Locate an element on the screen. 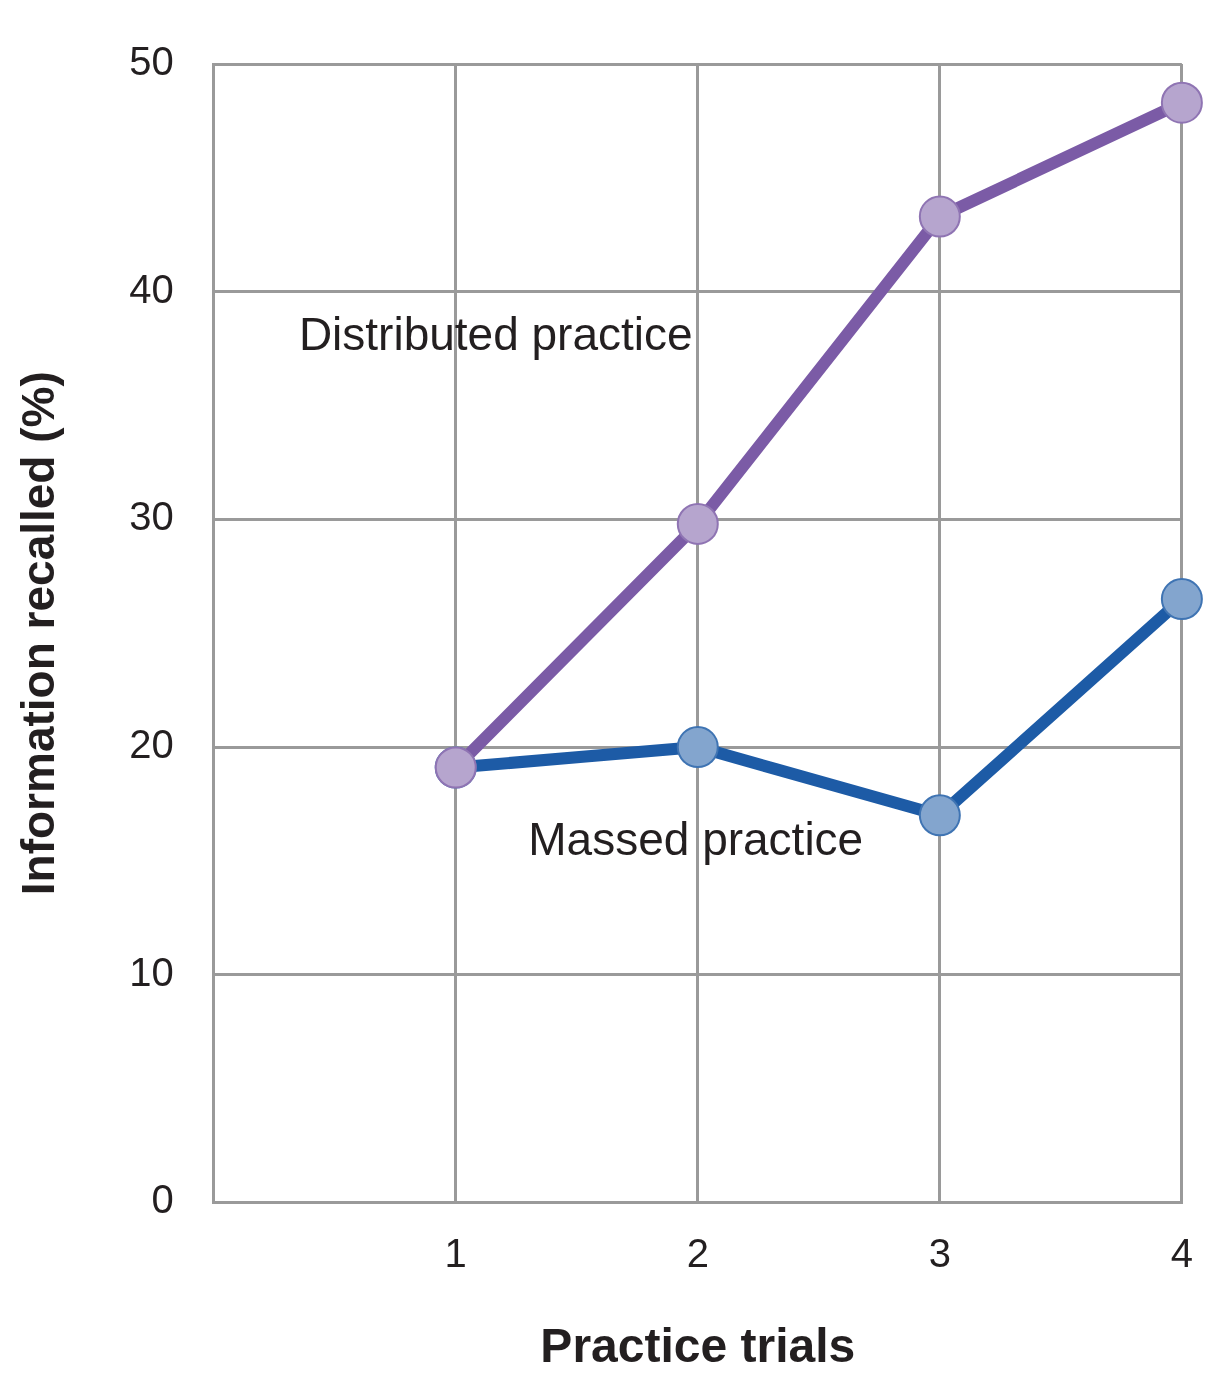 The height and width of the screenshot is (1392, 1223). x-axis-title: Practice trials is located at coordinates (698, 1346).